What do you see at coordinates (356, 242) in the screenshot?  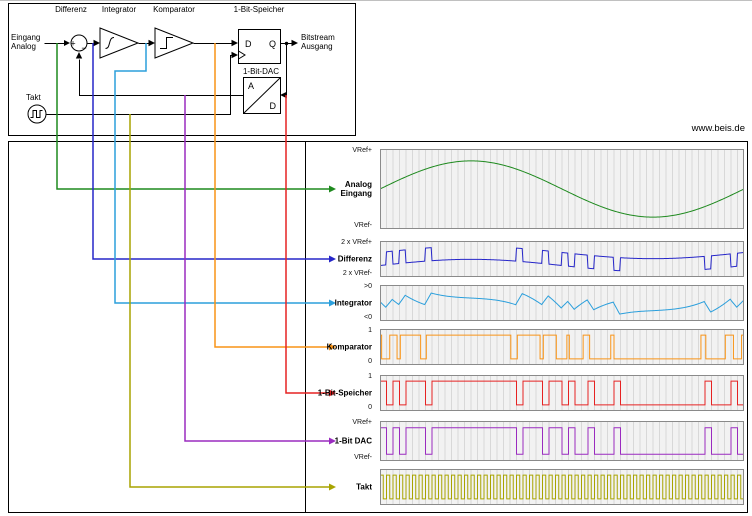 I see `axis-label-top: 2 x VRef+` at bounding box center [356, 242].